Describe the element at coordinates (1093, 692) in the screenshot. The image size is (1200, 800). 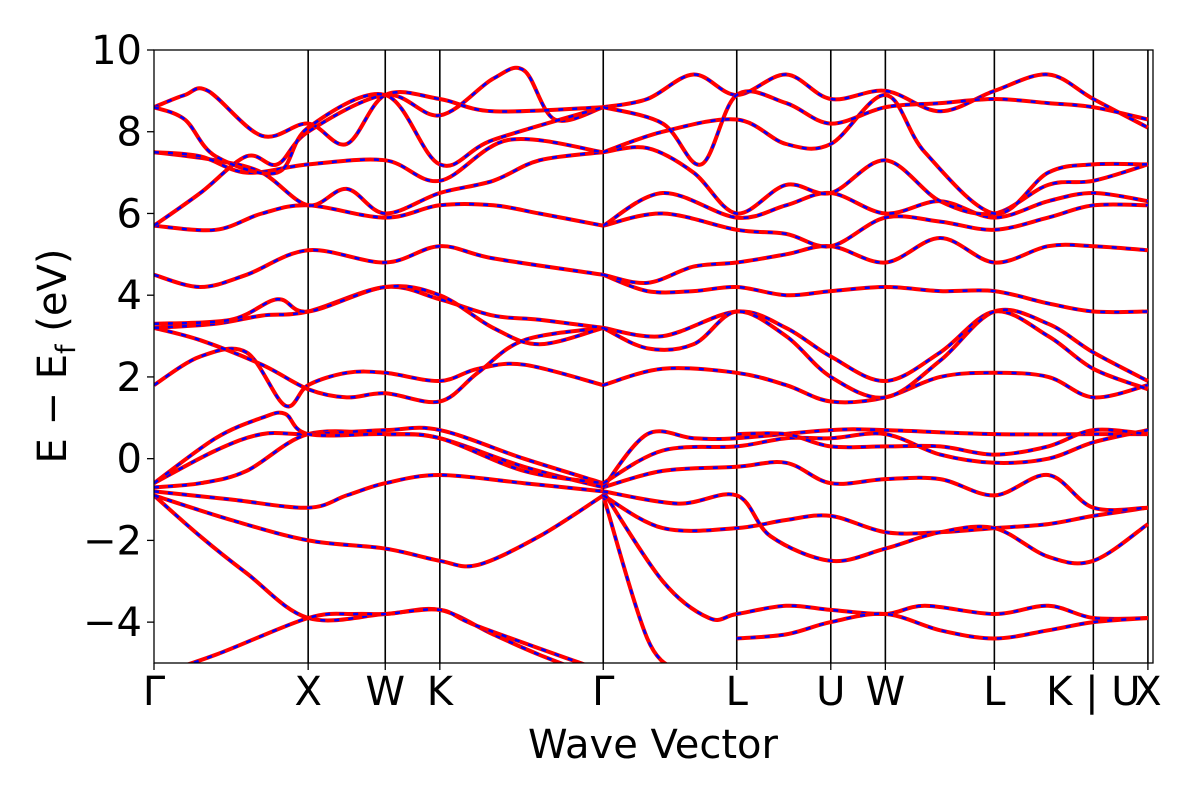
I see `x-tick-label: K | U` at that location.